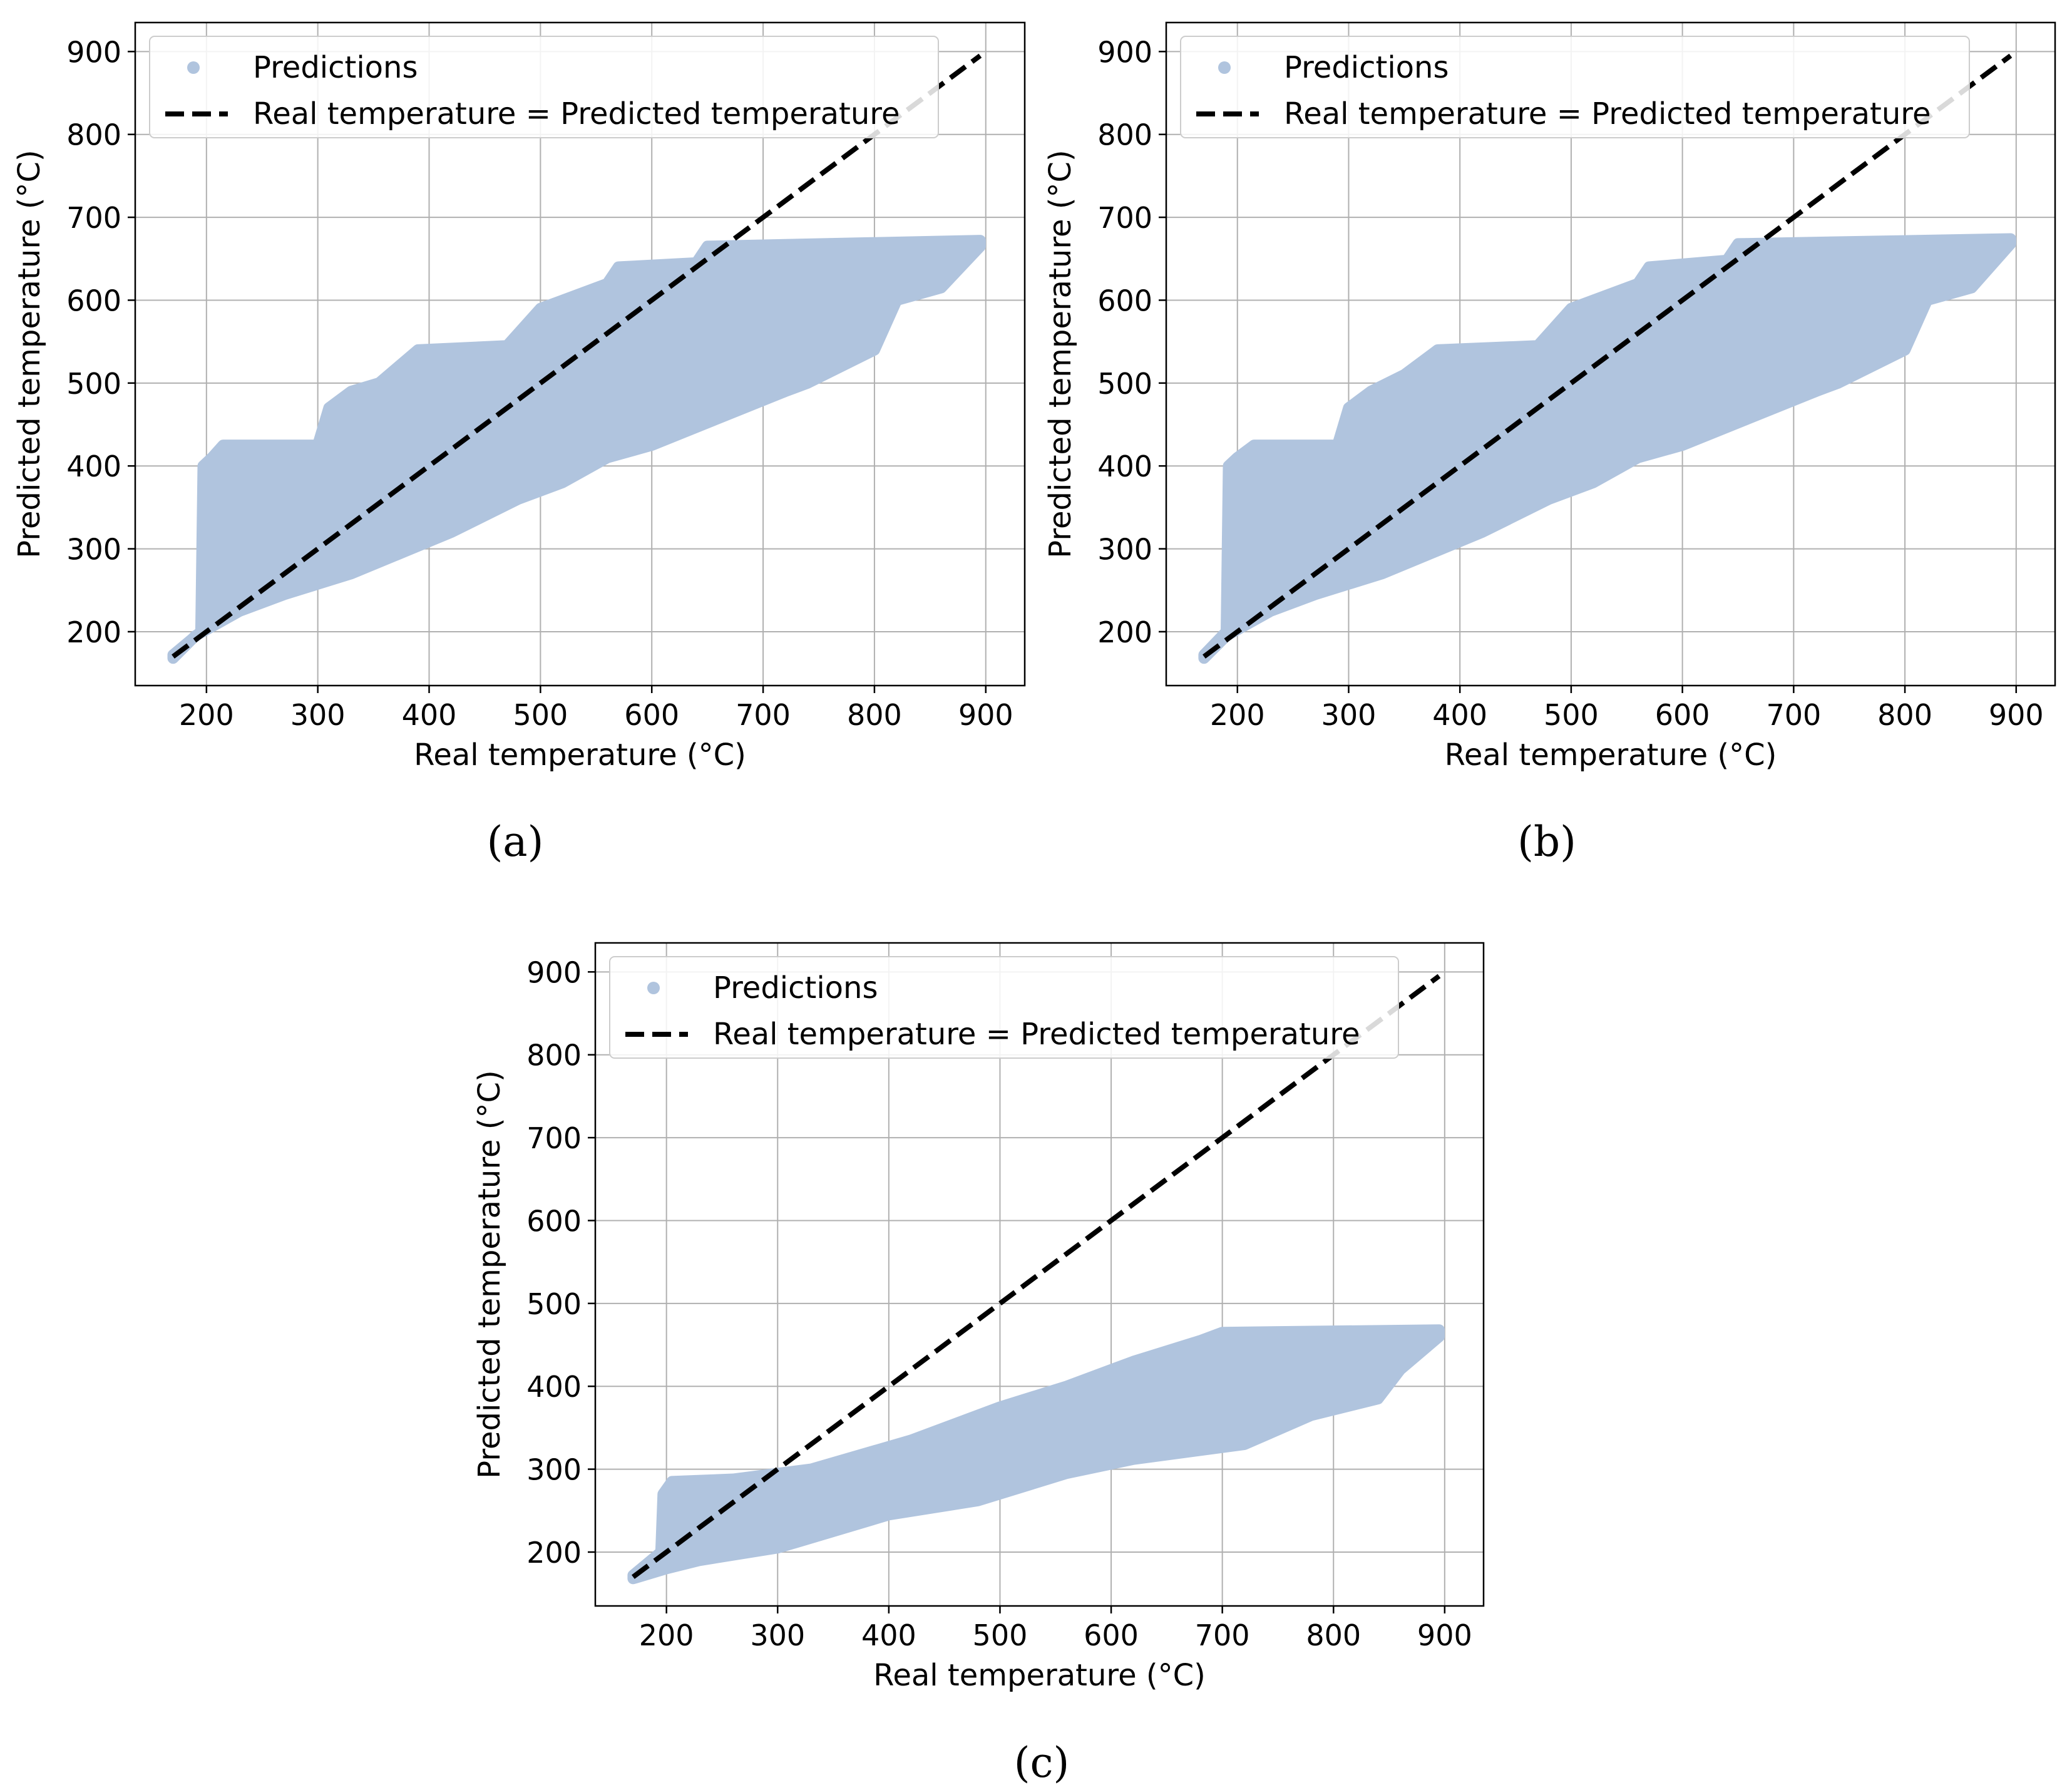  Describe the element at coordinates (1546, 842) in the screenshot. I see `panel-caption: (b)` at that location.